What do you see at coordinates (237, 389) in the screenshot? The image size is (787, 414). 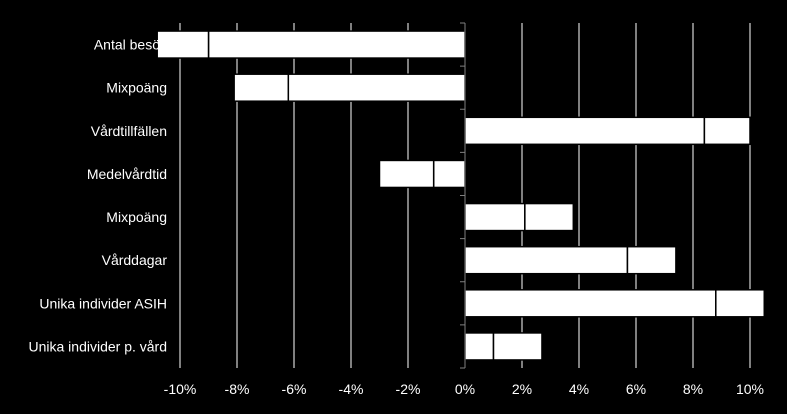 I see `x-tick-label: -8%` at bounding box center [237, 389].